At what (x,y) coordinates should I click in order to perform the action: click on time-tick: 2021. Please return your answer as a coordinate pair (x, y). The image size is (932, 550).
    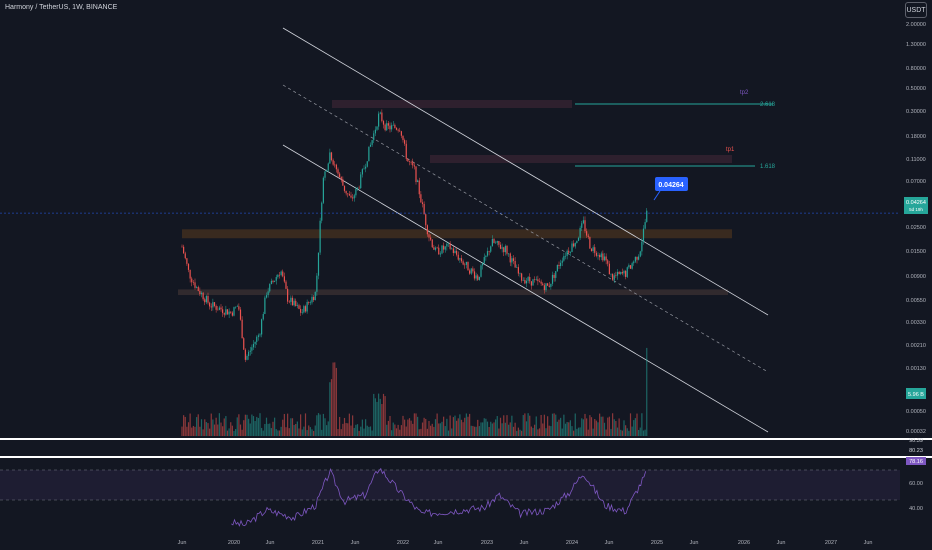
    Looking at the image, I should click on (318, 543).